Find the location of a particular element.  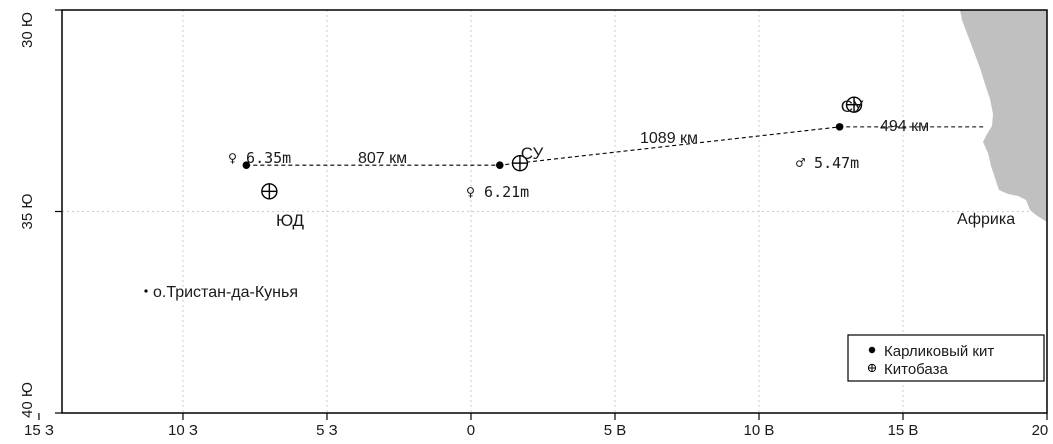

x-tick-label-6: 15 В is located at coordinates (903, 430).